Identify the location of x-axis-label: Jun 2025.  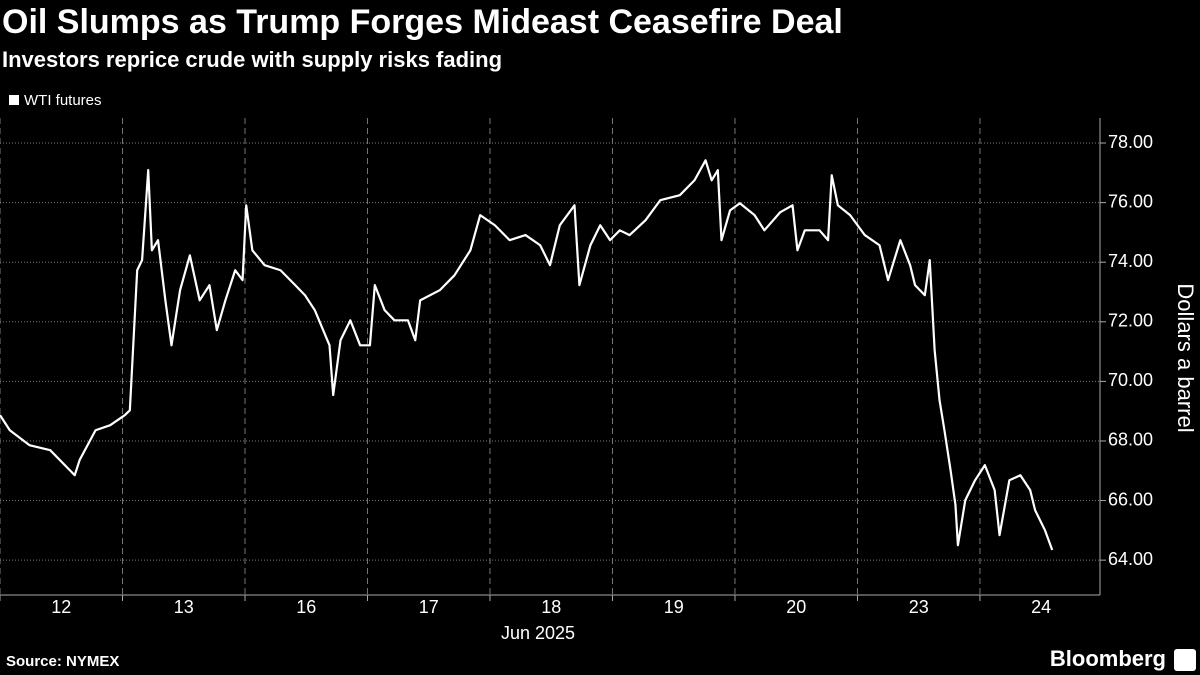
(538, 633).